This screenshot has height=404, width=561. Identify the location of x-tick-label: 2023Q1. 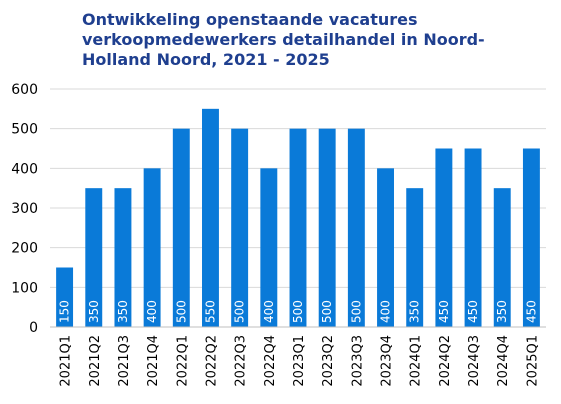
(299, 361).